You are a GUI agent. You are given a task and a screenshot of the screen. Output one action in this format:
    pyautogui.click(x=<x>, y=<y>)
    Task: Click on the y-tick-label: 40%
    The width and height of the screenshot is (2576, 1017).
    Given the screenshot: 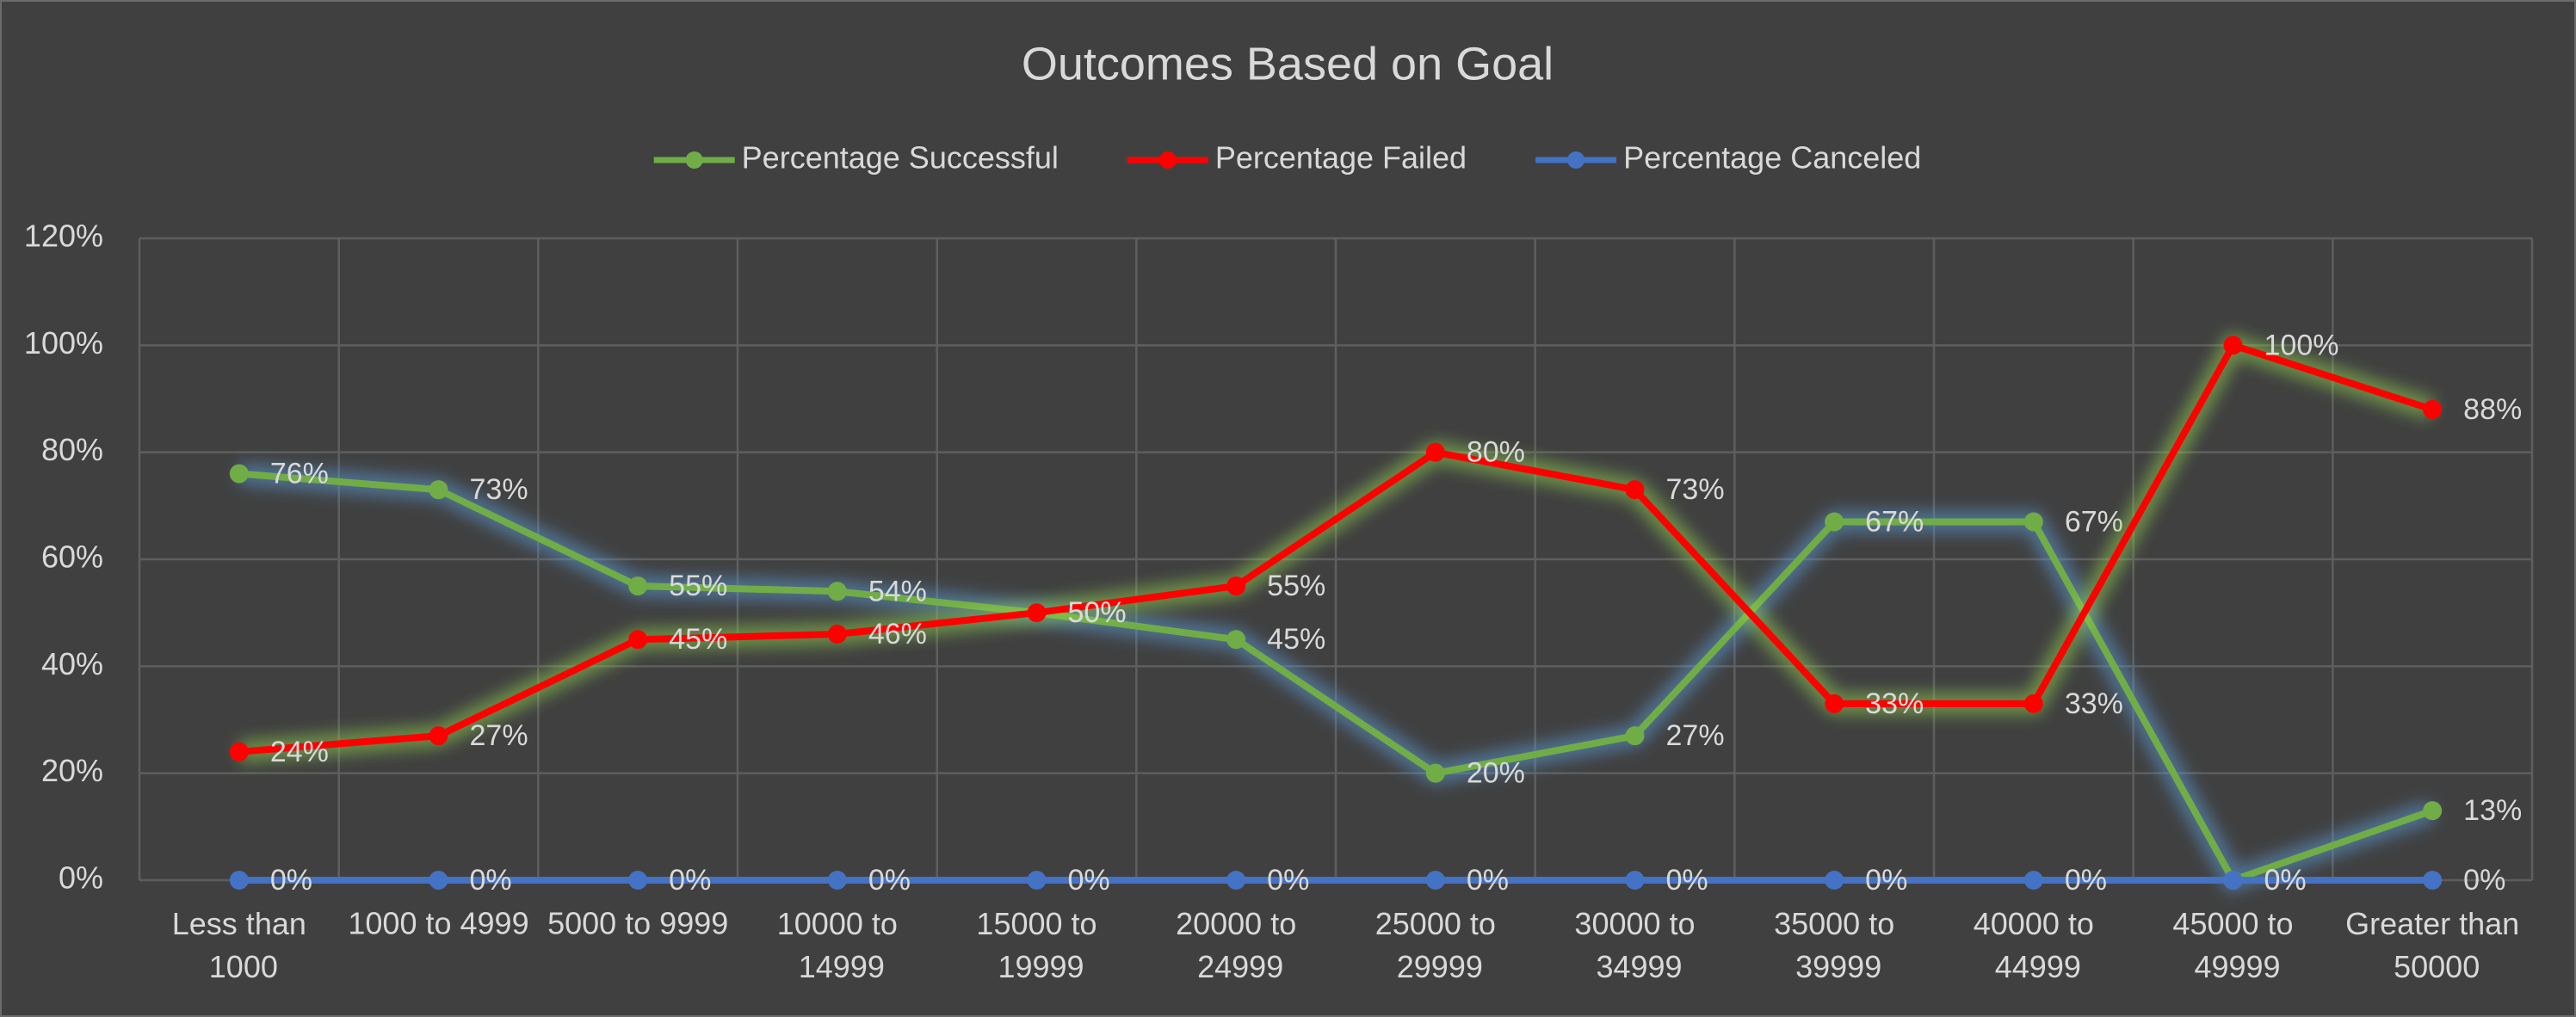 What is the action you would take?
    pyautogui.click(x=72, y=663)
    